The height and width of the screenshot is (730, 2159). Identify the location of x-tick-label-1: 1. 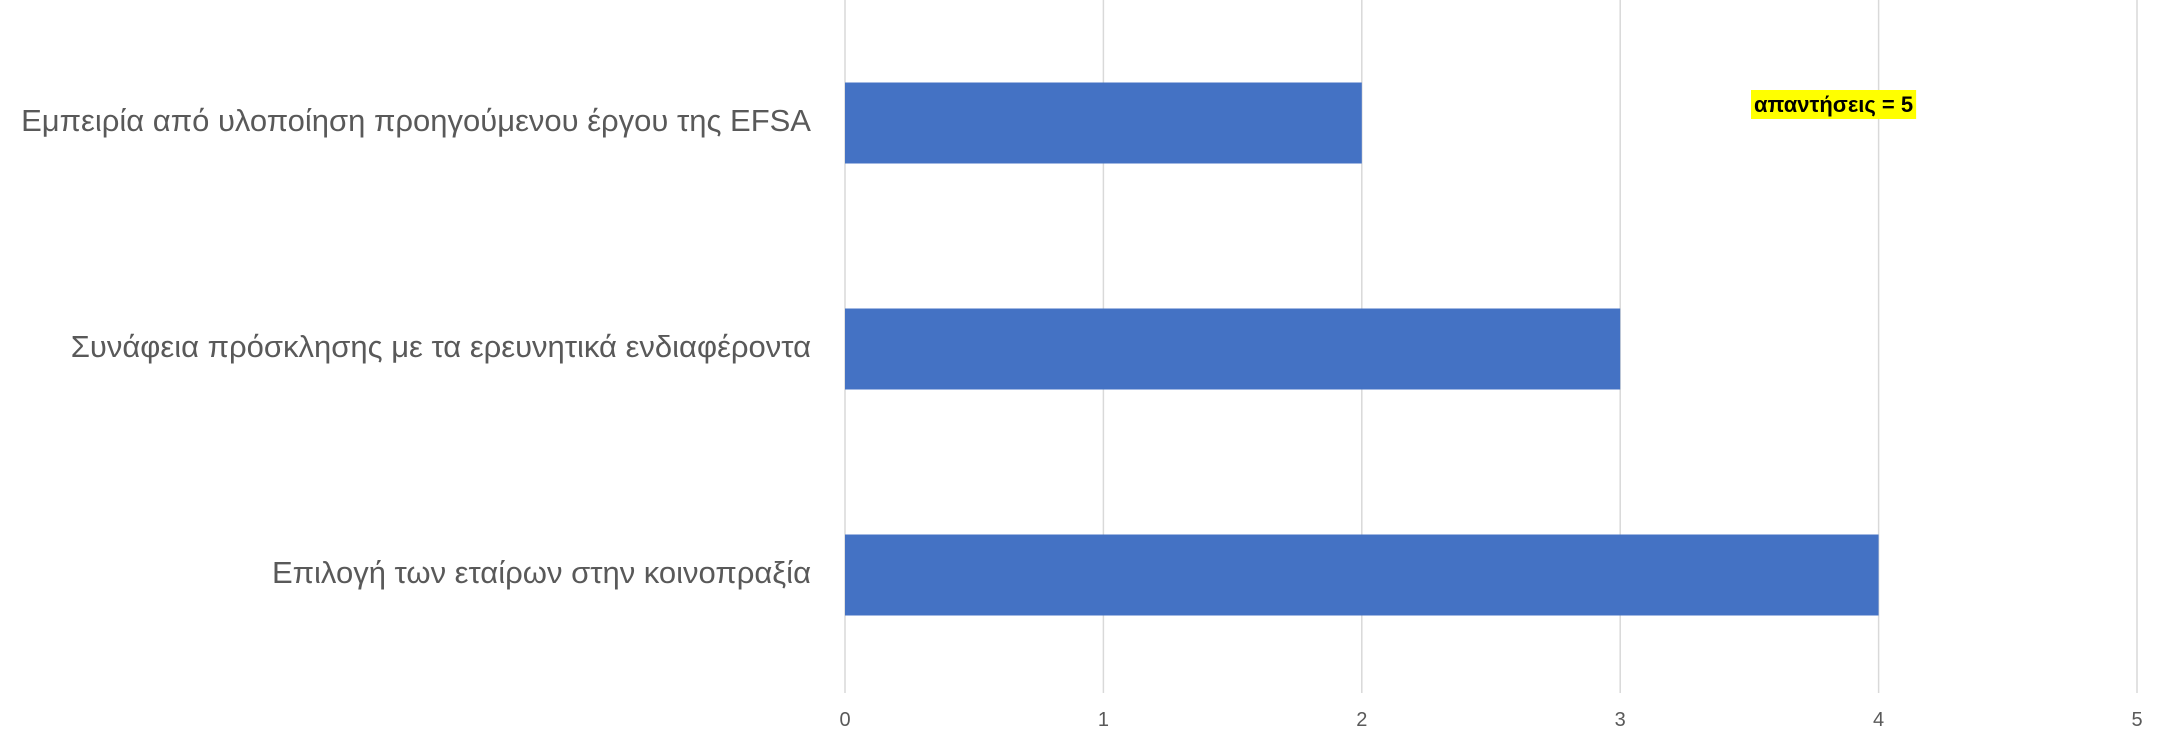
(1103, 719).